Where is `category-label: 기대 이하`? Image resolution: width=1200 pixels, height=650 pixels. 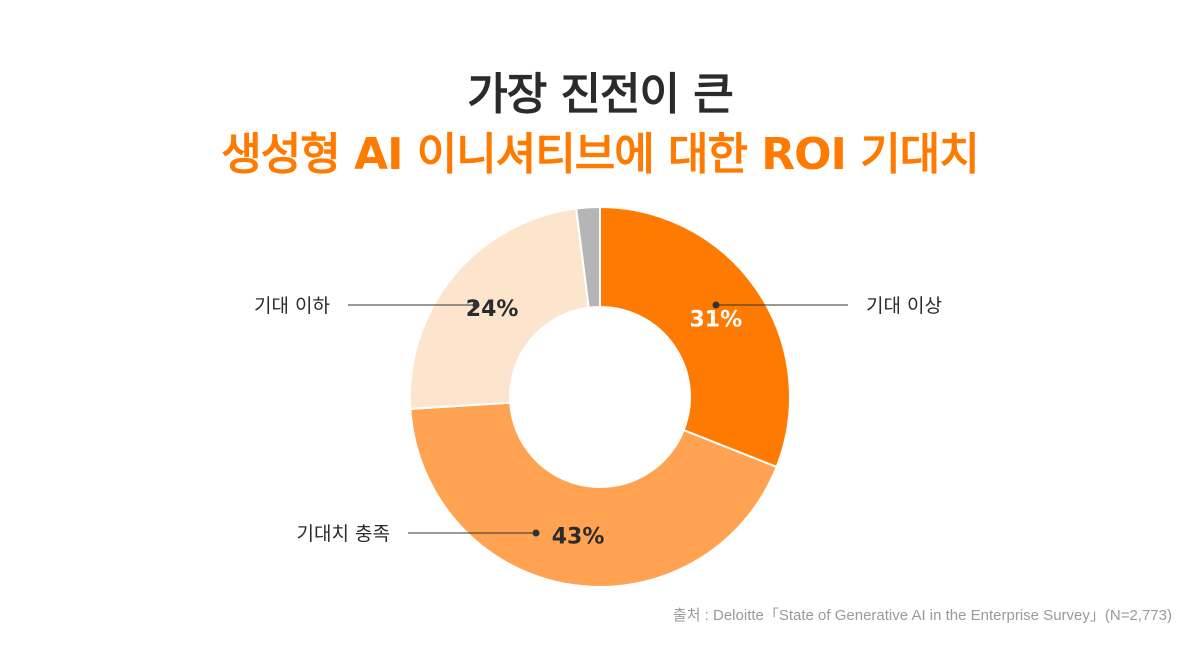 category-label: 기대 이하 is located at coordinates (292, 306).